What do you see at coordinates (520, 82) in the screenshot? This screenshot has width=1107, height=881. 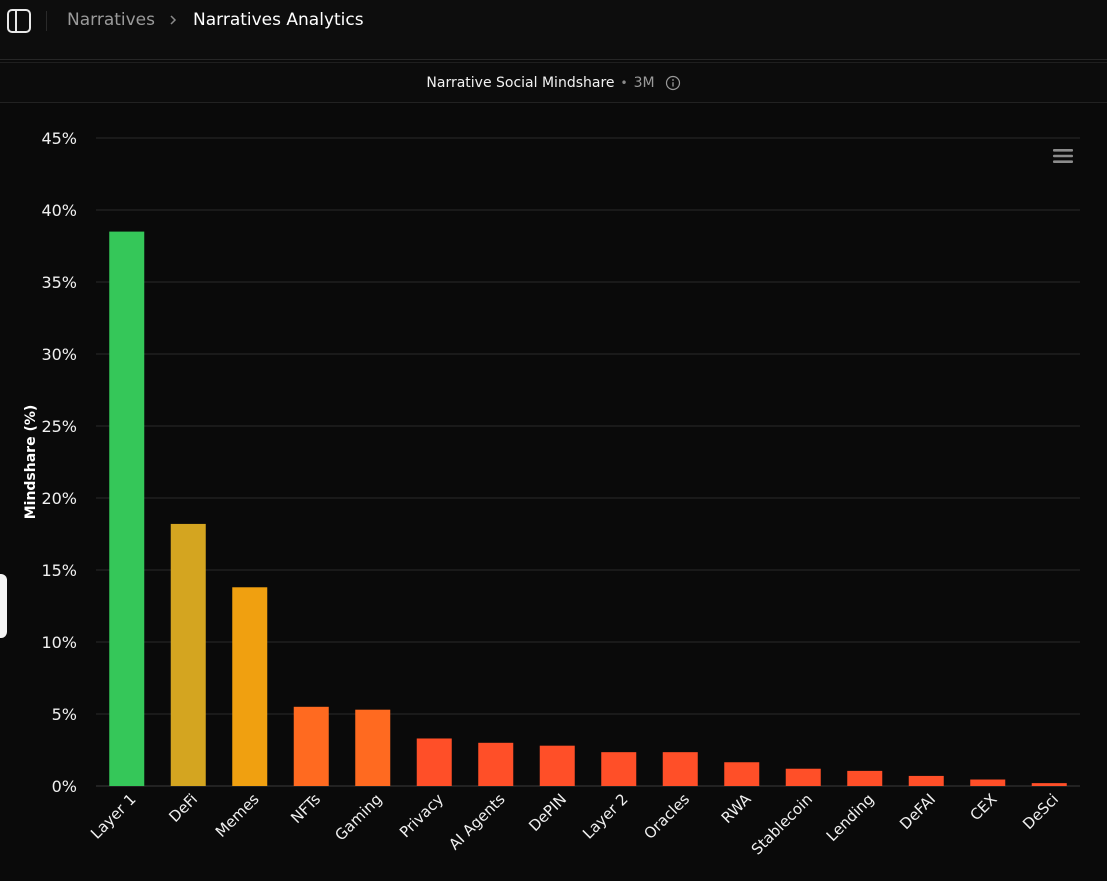 I see `chart-title: Narrative Social Mindshare` at bounding box center [520, 82].